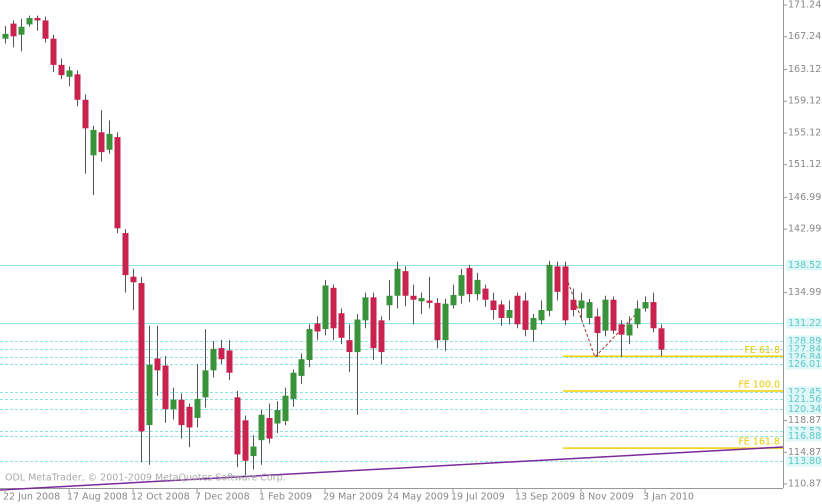  Describe the element at coordinates (805, 5) in the screenshot. I see `y-tick-label: 171.245` at that location.